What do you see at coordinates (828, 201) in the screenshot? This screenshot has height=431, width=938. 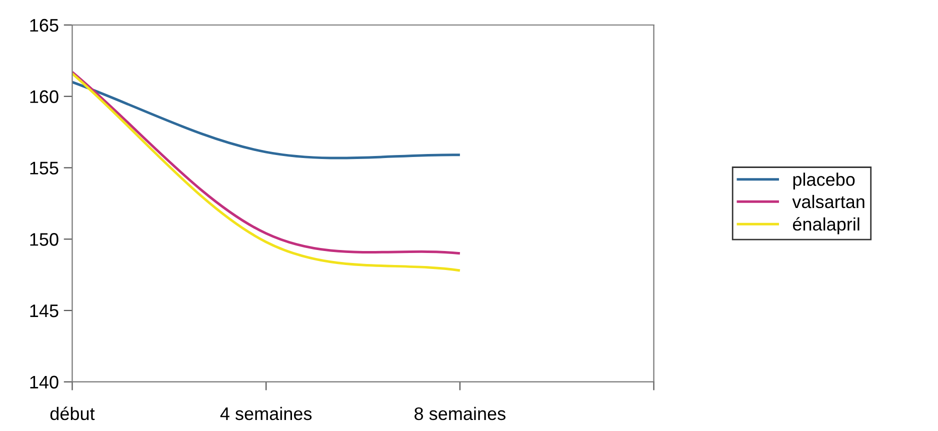 I see `legend-label: valsartan` at bounding box center [828, 201].